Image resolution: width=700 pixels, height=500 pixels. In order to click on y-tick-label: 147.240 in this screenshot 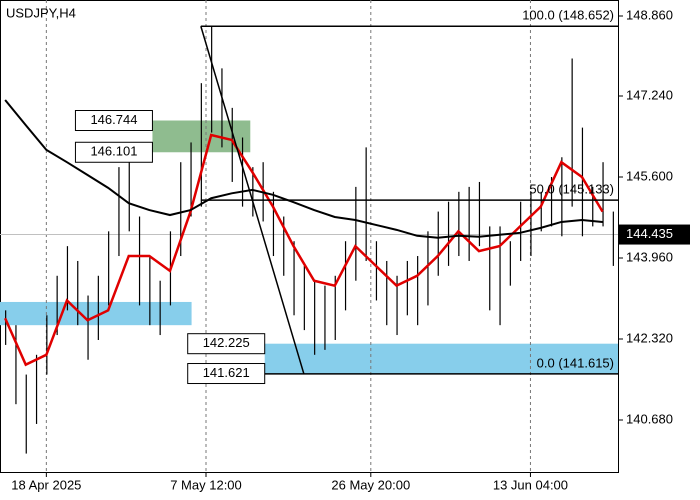, I will do `click(649, 94)`.